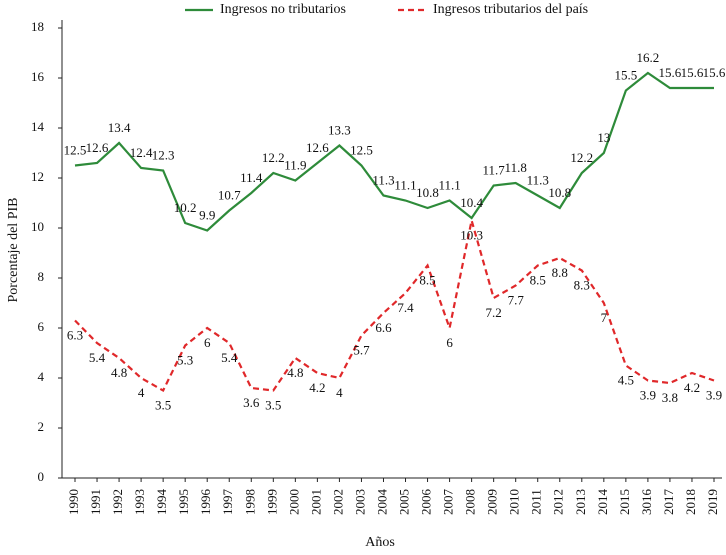 This screenshot has width=726, height=555. What do you see at coordinates (558, 502) in the screenshot?
I see `x-tick-label: 2012` at bounding box center [558, 502].